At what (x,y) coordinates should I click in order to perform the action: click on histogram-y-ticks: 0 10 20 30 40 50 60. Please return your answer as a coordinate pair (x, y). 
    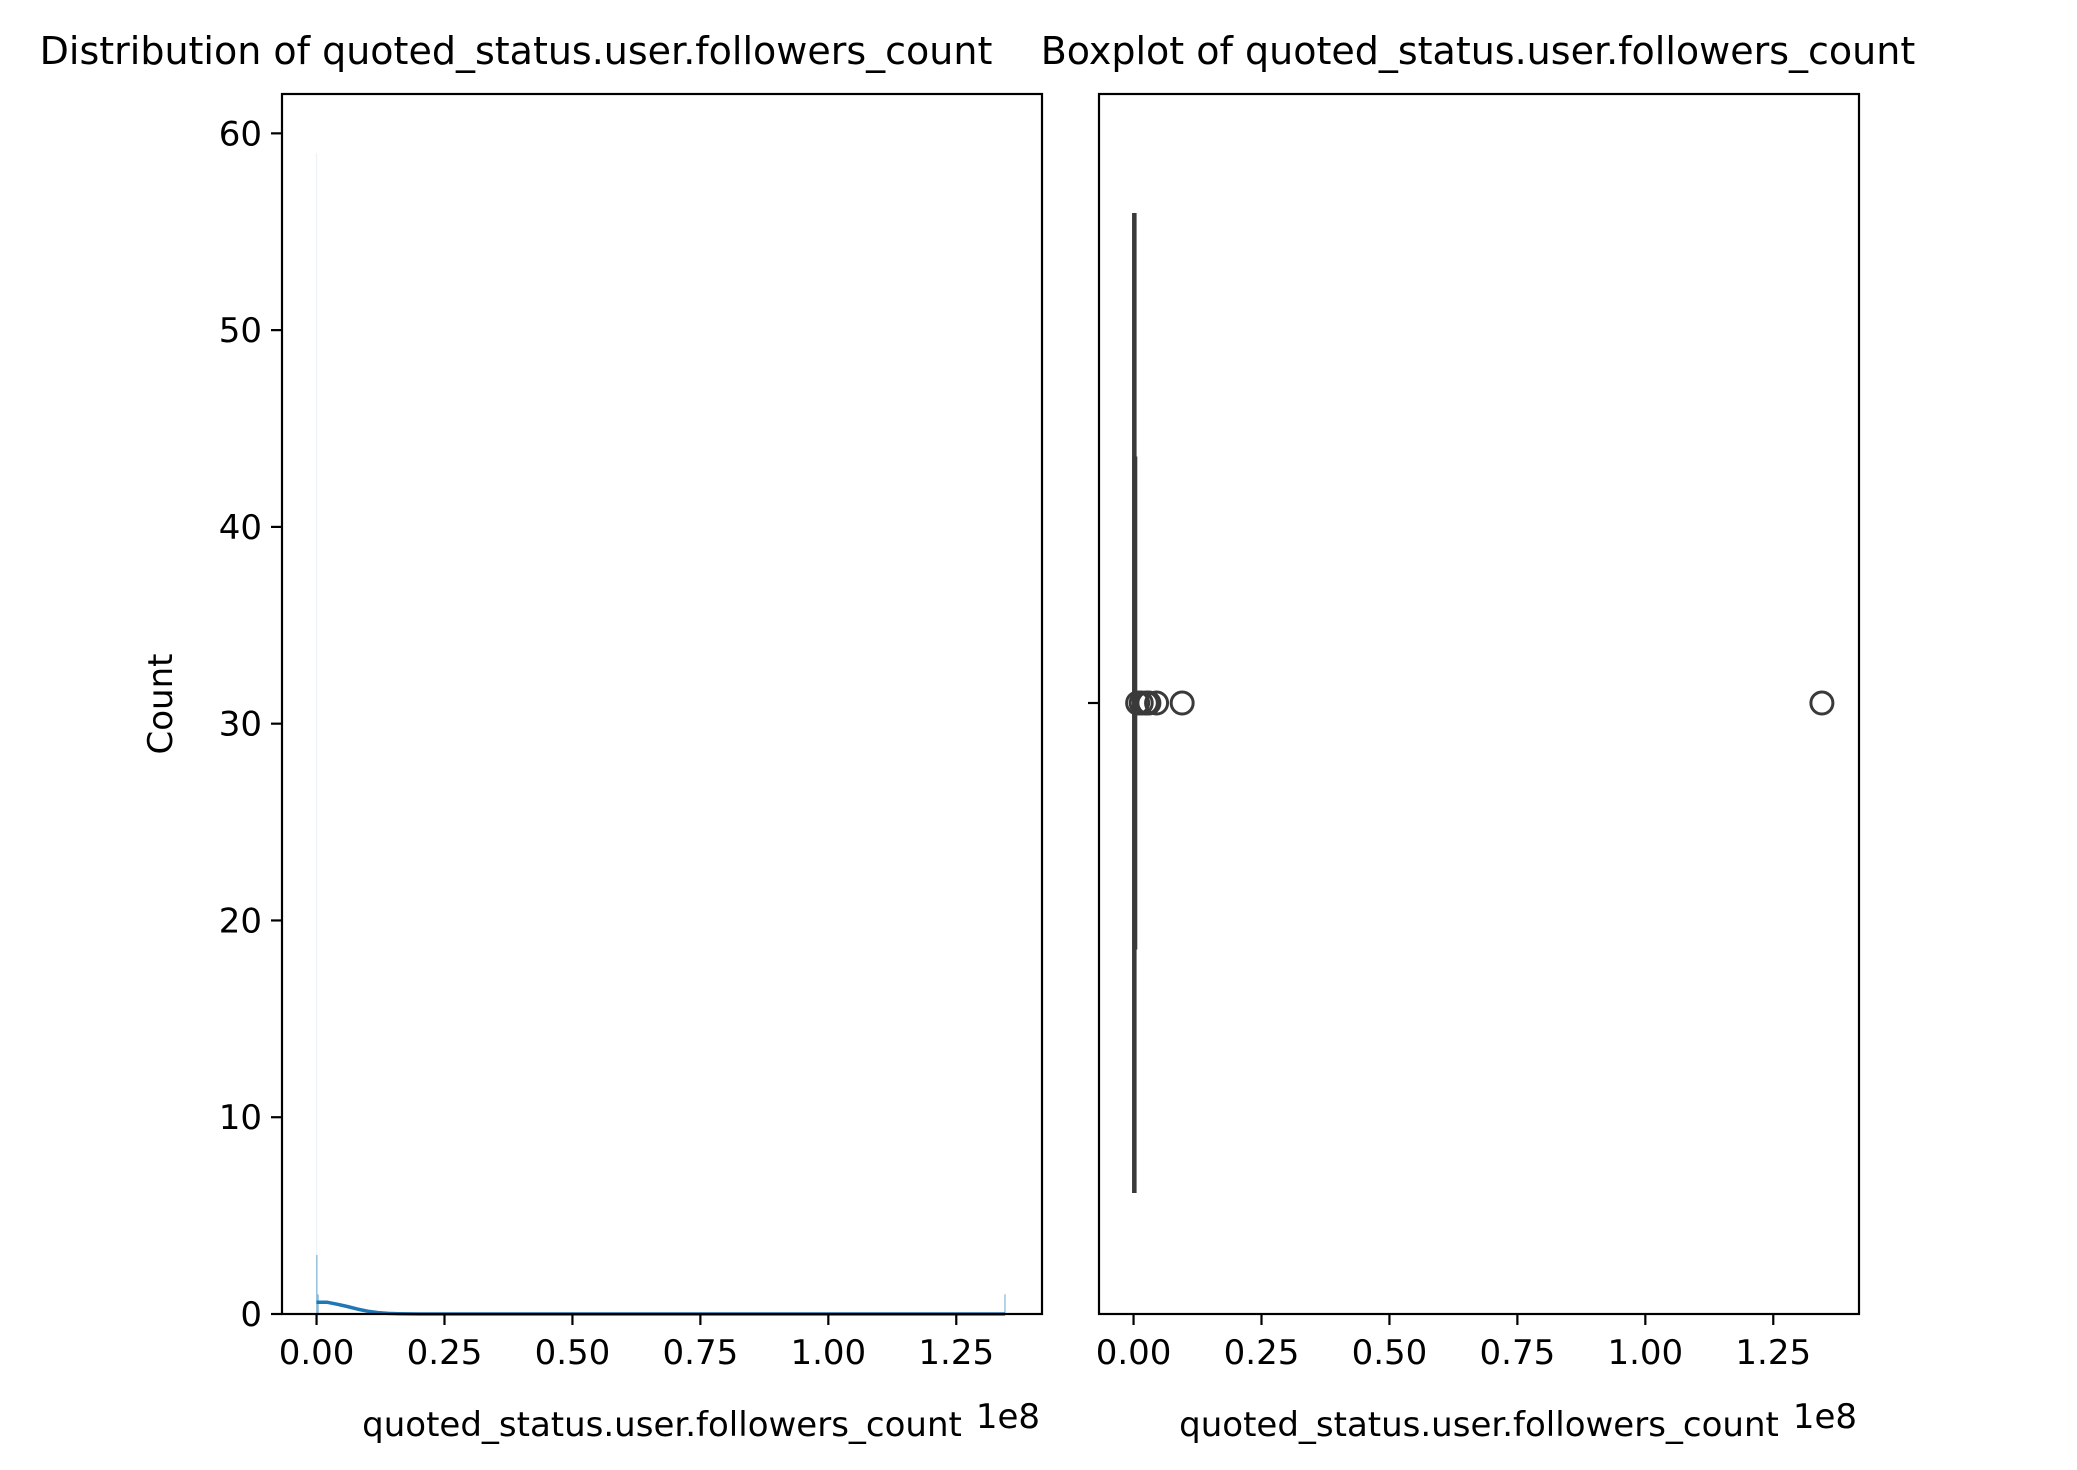
    Looking at the image, I should click on (250, 724).